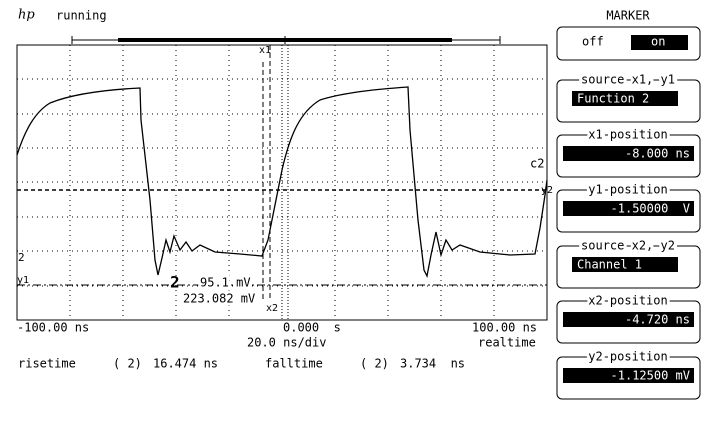 This screenshot has width=719, height=428. What do you see at coordinates (21, 257) in the screenshot?
I see `ground-marker: 2` at bounding box center [21, 257].